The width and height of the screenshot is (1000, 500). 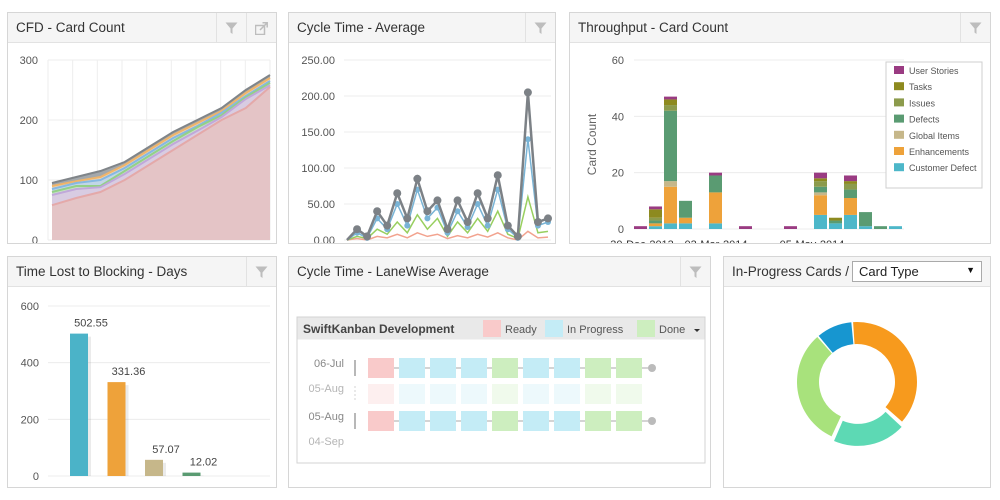 What do you see at coordinates (30, 364) in the screenshot?
I see `y-tick-label: 400` at bounding box center [30, 364].